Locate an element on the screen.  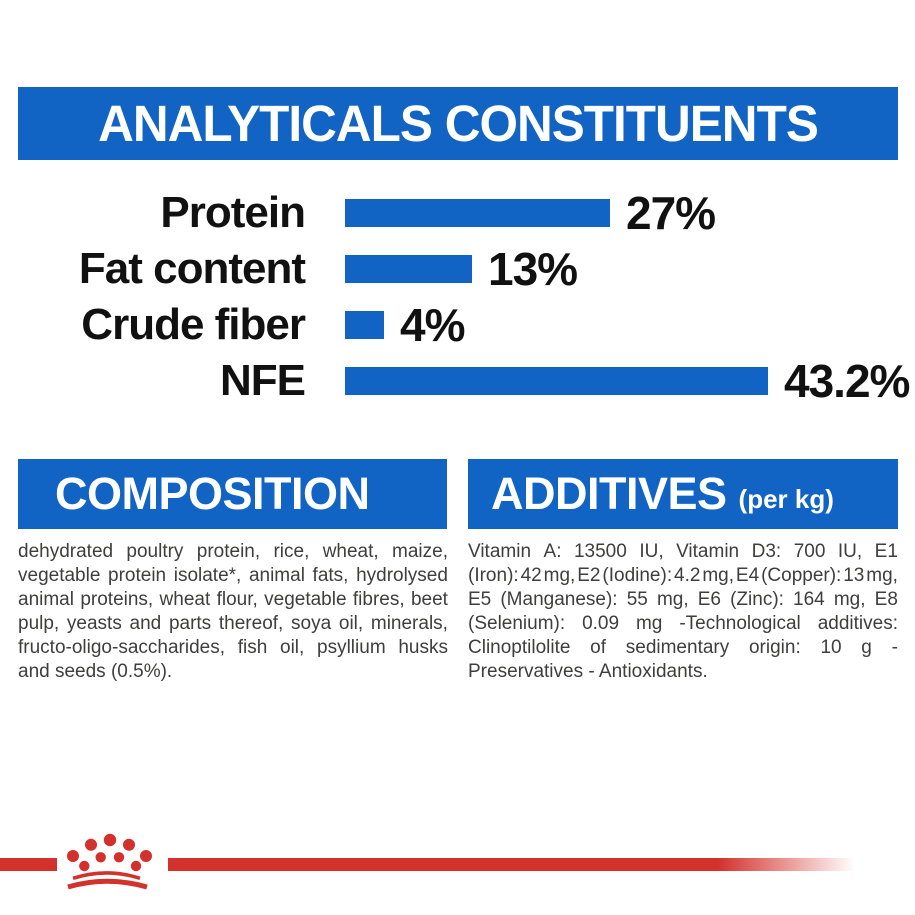
composition-title: COMPOSITION is located at coordinates (212, 493).